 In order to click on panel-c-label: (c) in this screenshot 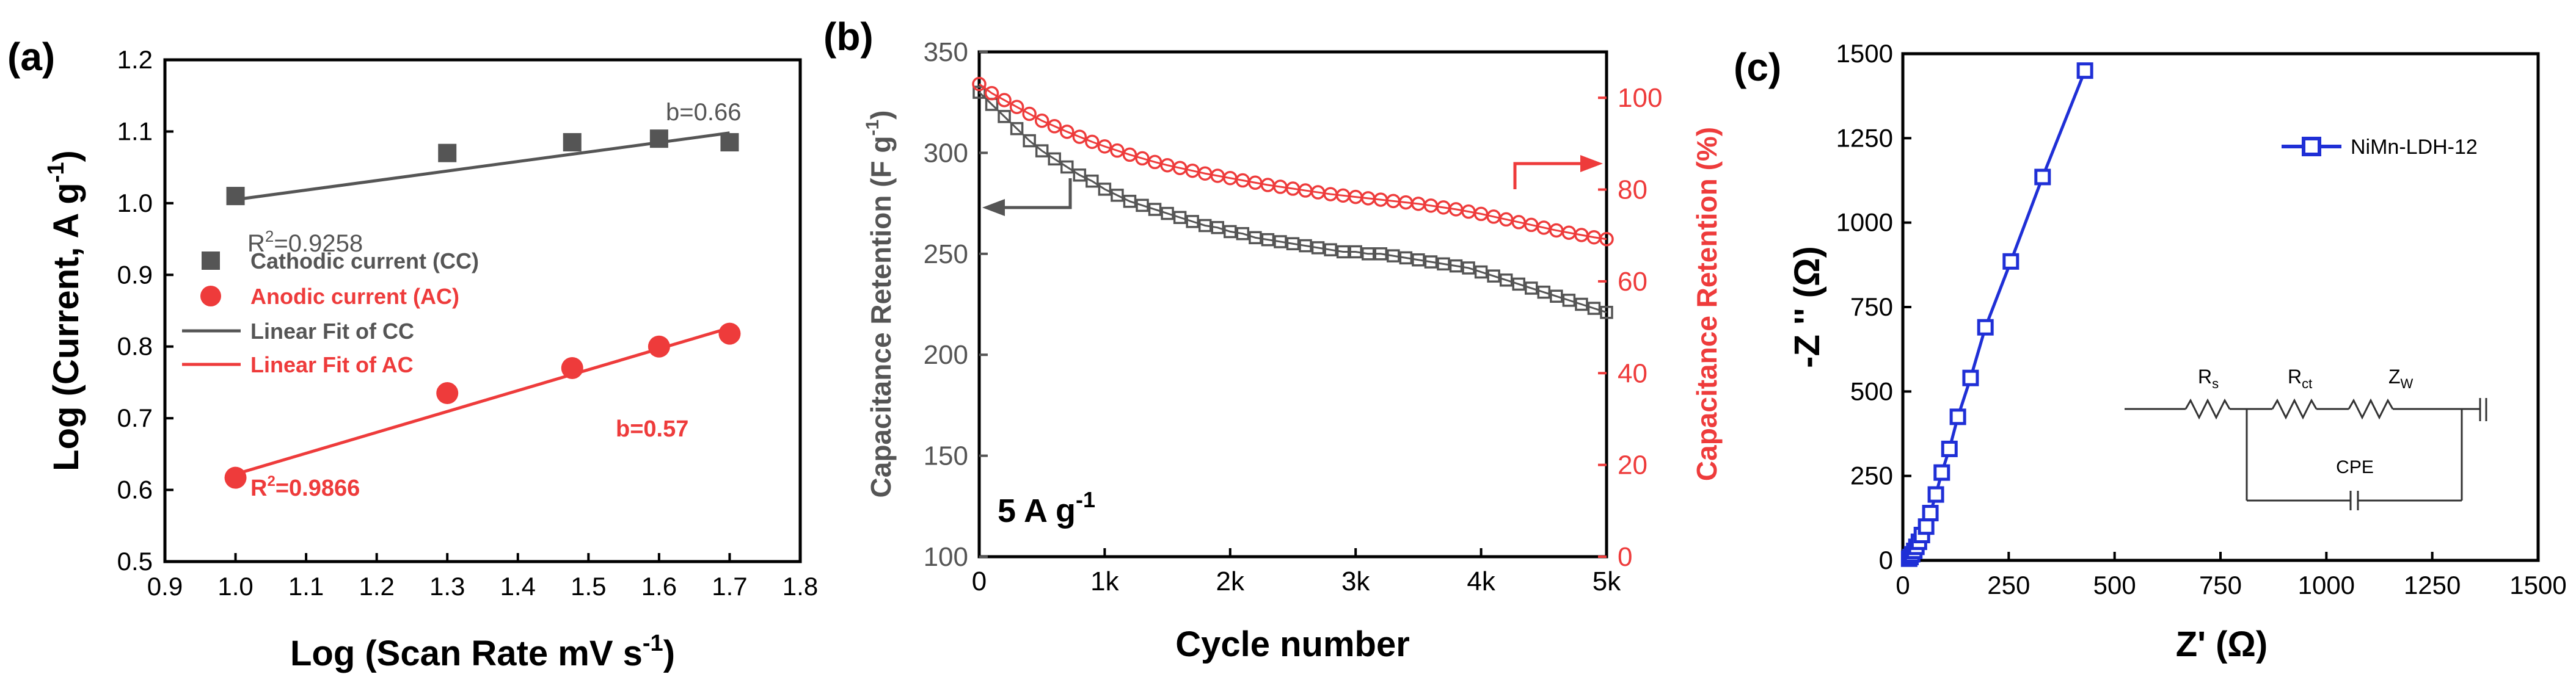, I will do `click(1757, 67)`.